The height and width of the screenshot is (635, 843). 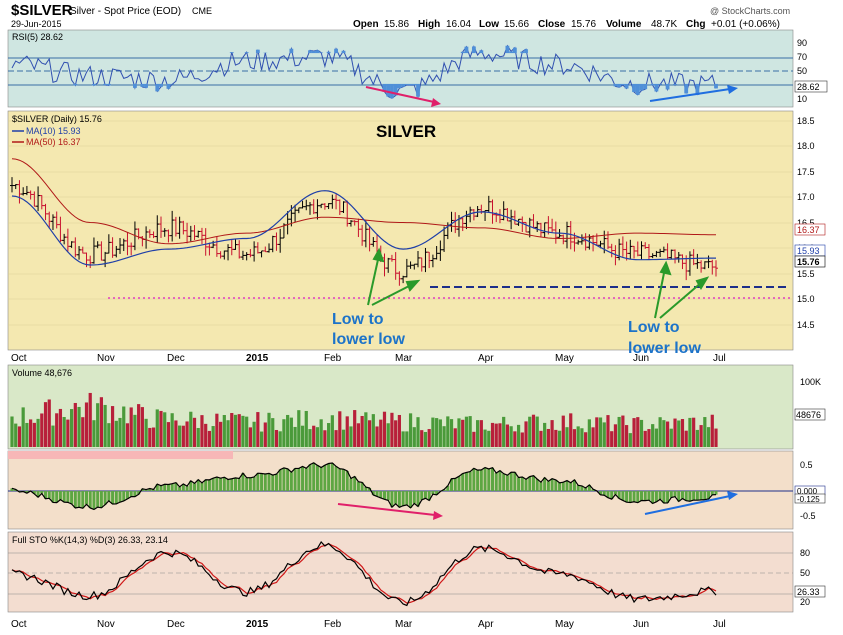 I want to click on sto-d-line, so click(x=364, y=573).